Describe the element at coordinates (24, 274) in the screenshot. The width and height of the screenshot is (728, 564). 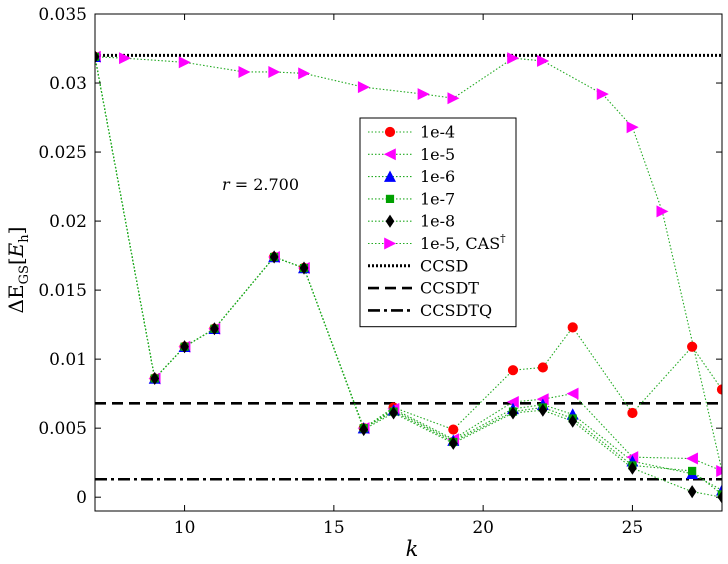
I see `y-axis-label-sub: GS` at that location.